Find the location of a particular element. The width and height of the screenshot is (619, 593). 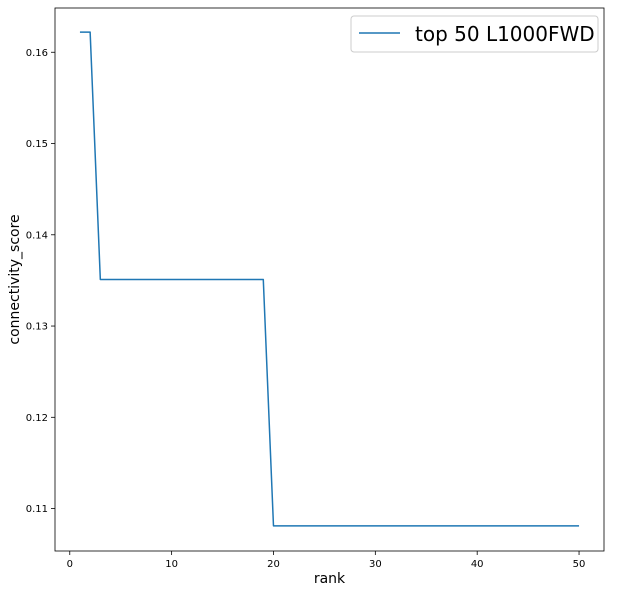

x-tick-label: 50 is located at coordinates (579, 564).